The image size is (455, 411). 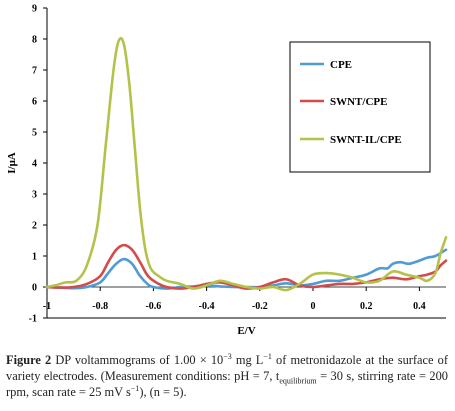 I want to click on y-tick-label: 4, so click(x=34, y=164).